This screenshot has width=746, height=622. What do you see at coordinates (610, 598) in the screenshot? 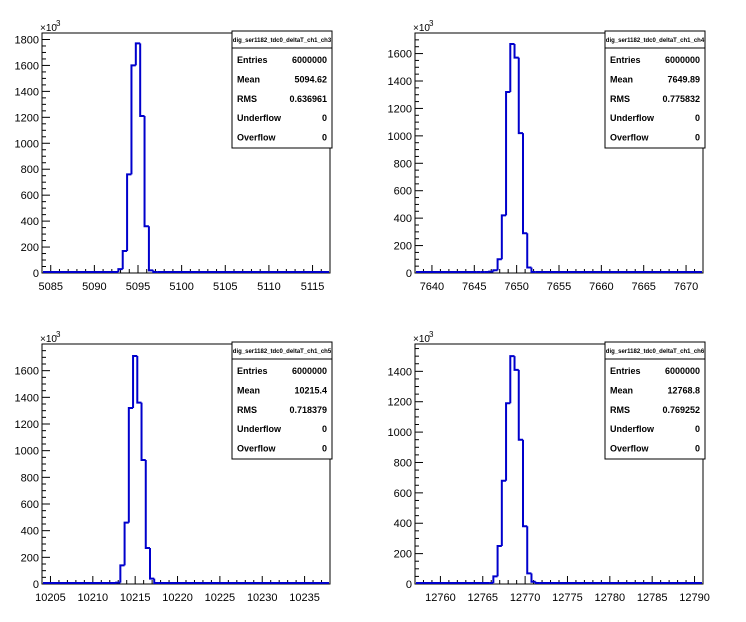
I see `x-tick-label: 12780` at bounding box center [610, 598].